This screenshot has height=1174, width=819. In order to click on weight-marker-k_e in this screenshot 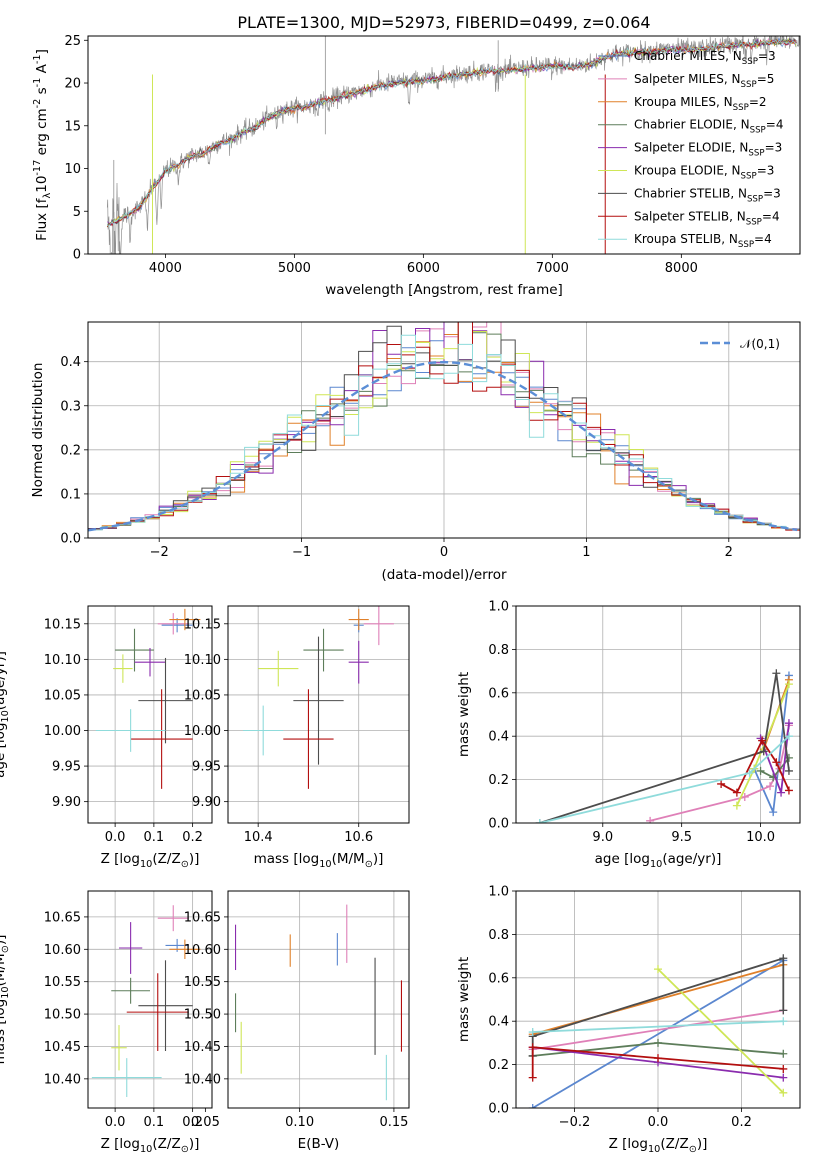, I will do `click(736, 805)`.